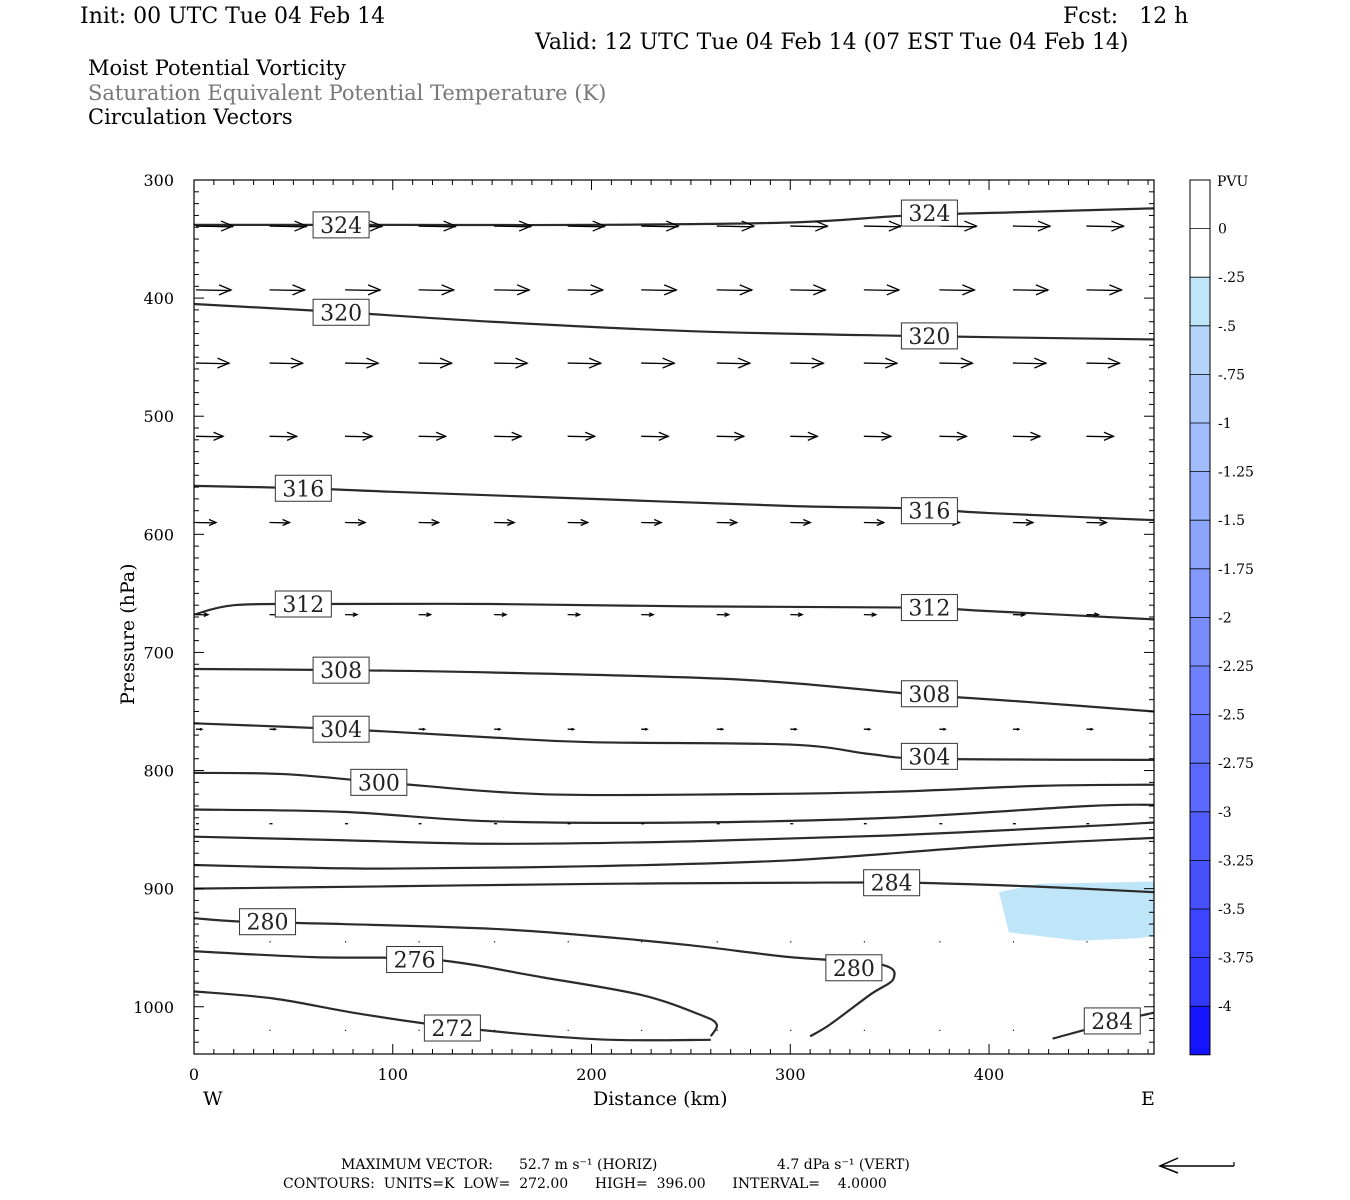 The height and width of the screenshot is (1200, 1350). I want to click on y-axis-title: Pressure (hPa), so click(128, 634).